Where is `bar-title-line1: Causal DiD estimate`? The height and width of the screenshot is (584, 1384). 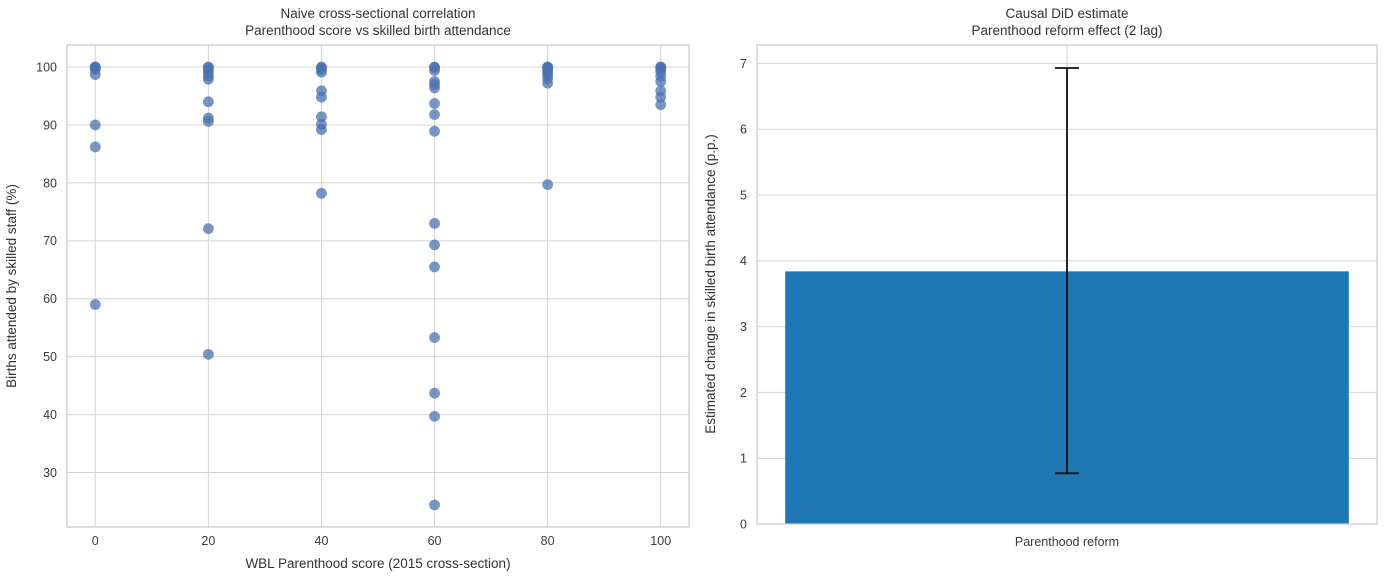
bar-title-line1: Causal DiD estimate is located at coordinates (1066, 13).